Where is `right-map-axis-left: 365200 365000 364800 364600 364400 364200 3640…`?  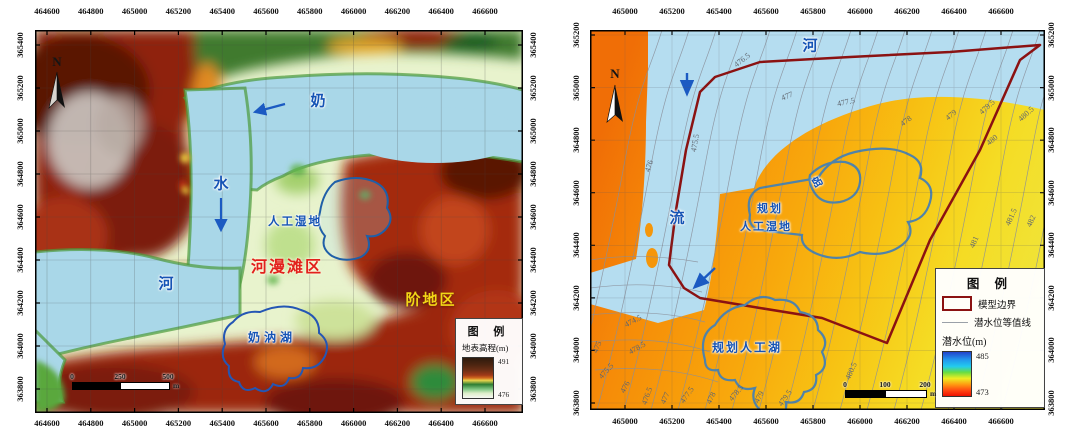
right-map-axis-left: 365200 365000 364800 364600 364400 364200 3640… is located at coordinates (576, 219).